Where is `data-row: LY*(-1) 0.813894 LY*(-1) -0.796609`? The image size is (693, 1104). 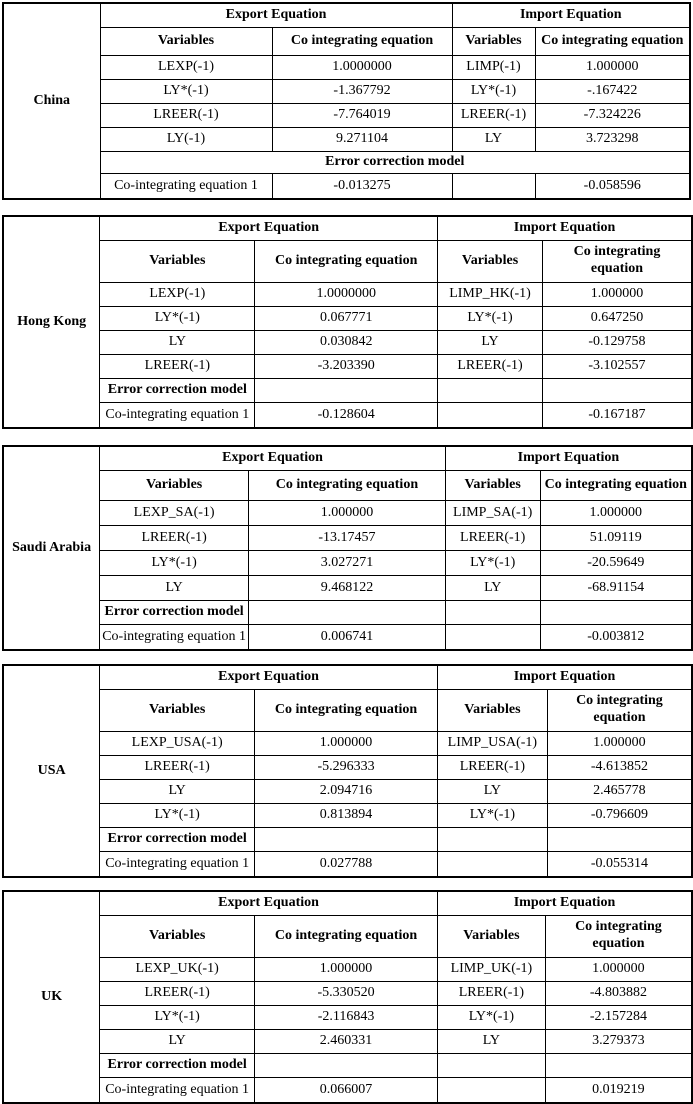 data-row: LY*(-1) 0.813894 LY*(-1) -0.796609 is located at coordinates (348, 815).